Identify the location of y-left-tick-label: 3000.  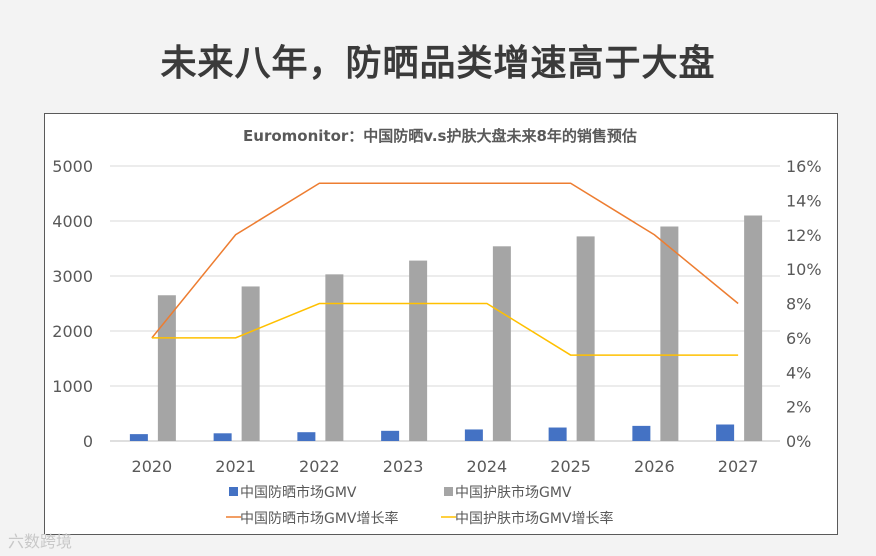
(72, 276).